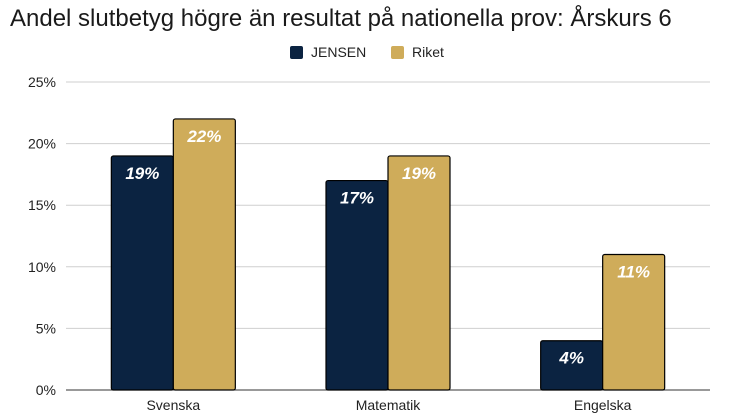 The image size is (746, 419). What do you see at coordinates (397, 52) in the screenshot?
I see `legend-swatch-riket` at bounding box center [397, 52].